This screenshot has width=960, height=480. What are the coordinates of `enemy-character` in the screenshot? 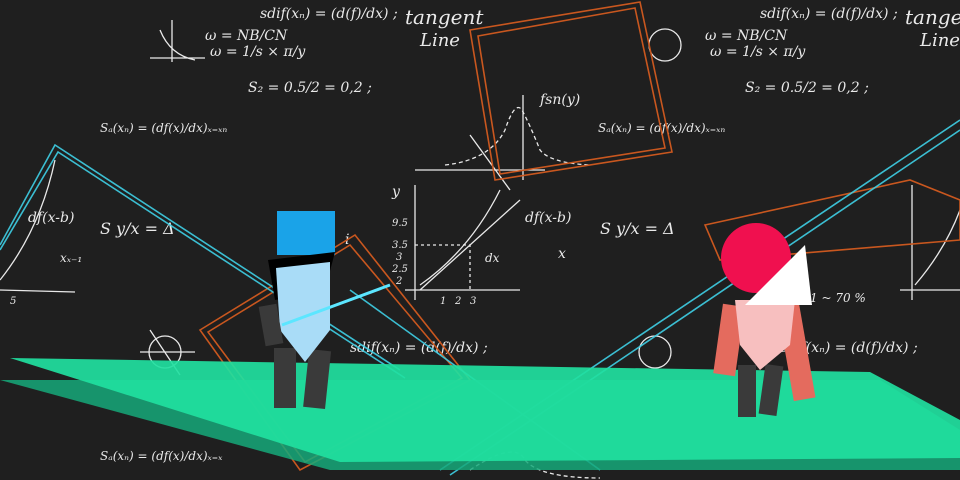 It's located at (764, 320).